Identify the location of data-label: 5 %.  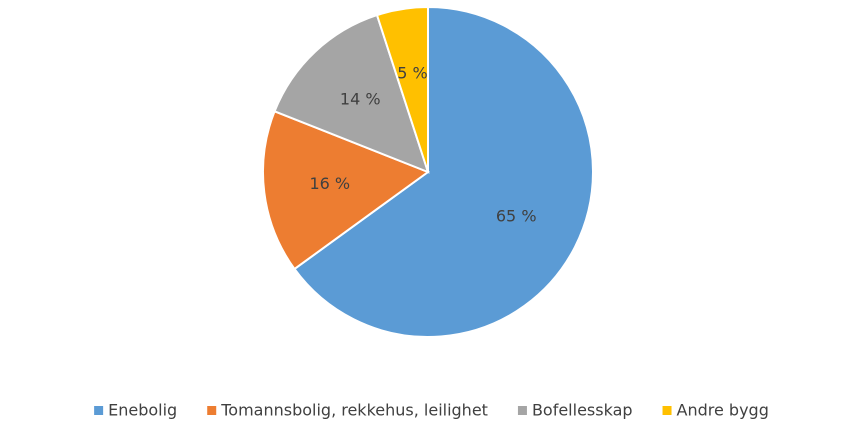
(412, 73).